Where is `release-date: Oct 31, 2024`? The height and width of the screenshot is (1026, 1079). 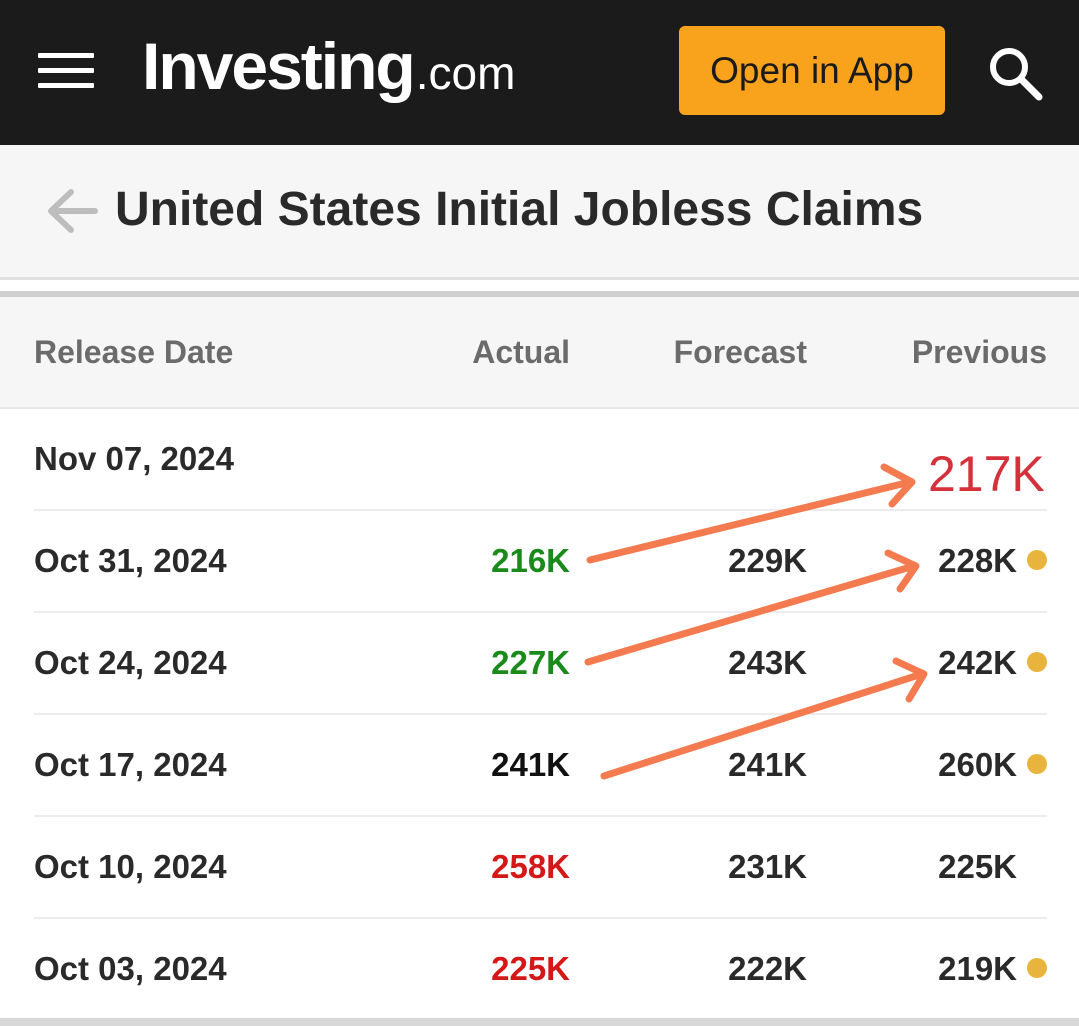
release-date: Oct 31, 2024 is located at coordinates (130, 560).